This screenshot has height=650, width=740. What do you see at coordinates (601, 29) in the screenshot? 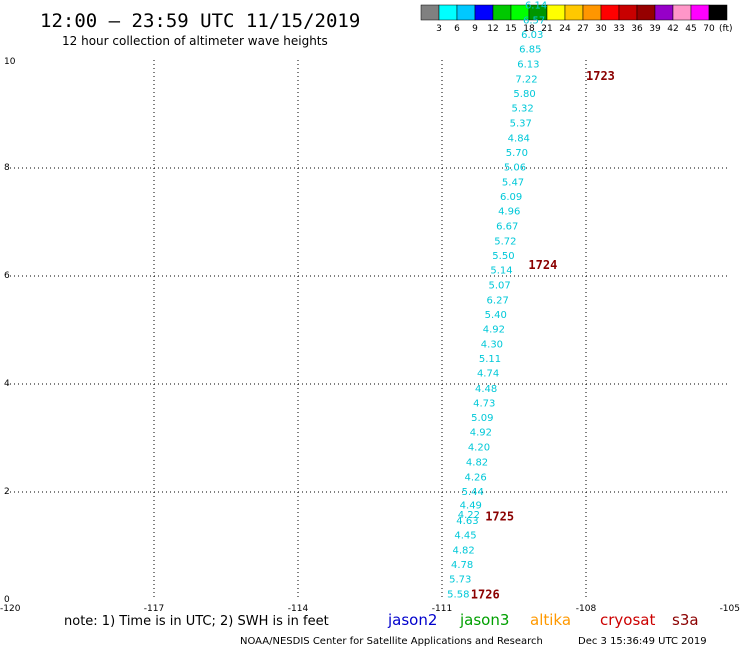
I see `colorbar-label: 30` at bounding box center [601, 29].